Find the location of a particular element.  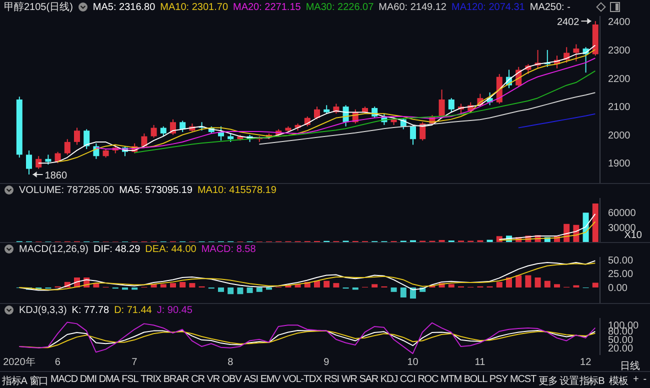

text: DMA is located at coordinates (109, 380).